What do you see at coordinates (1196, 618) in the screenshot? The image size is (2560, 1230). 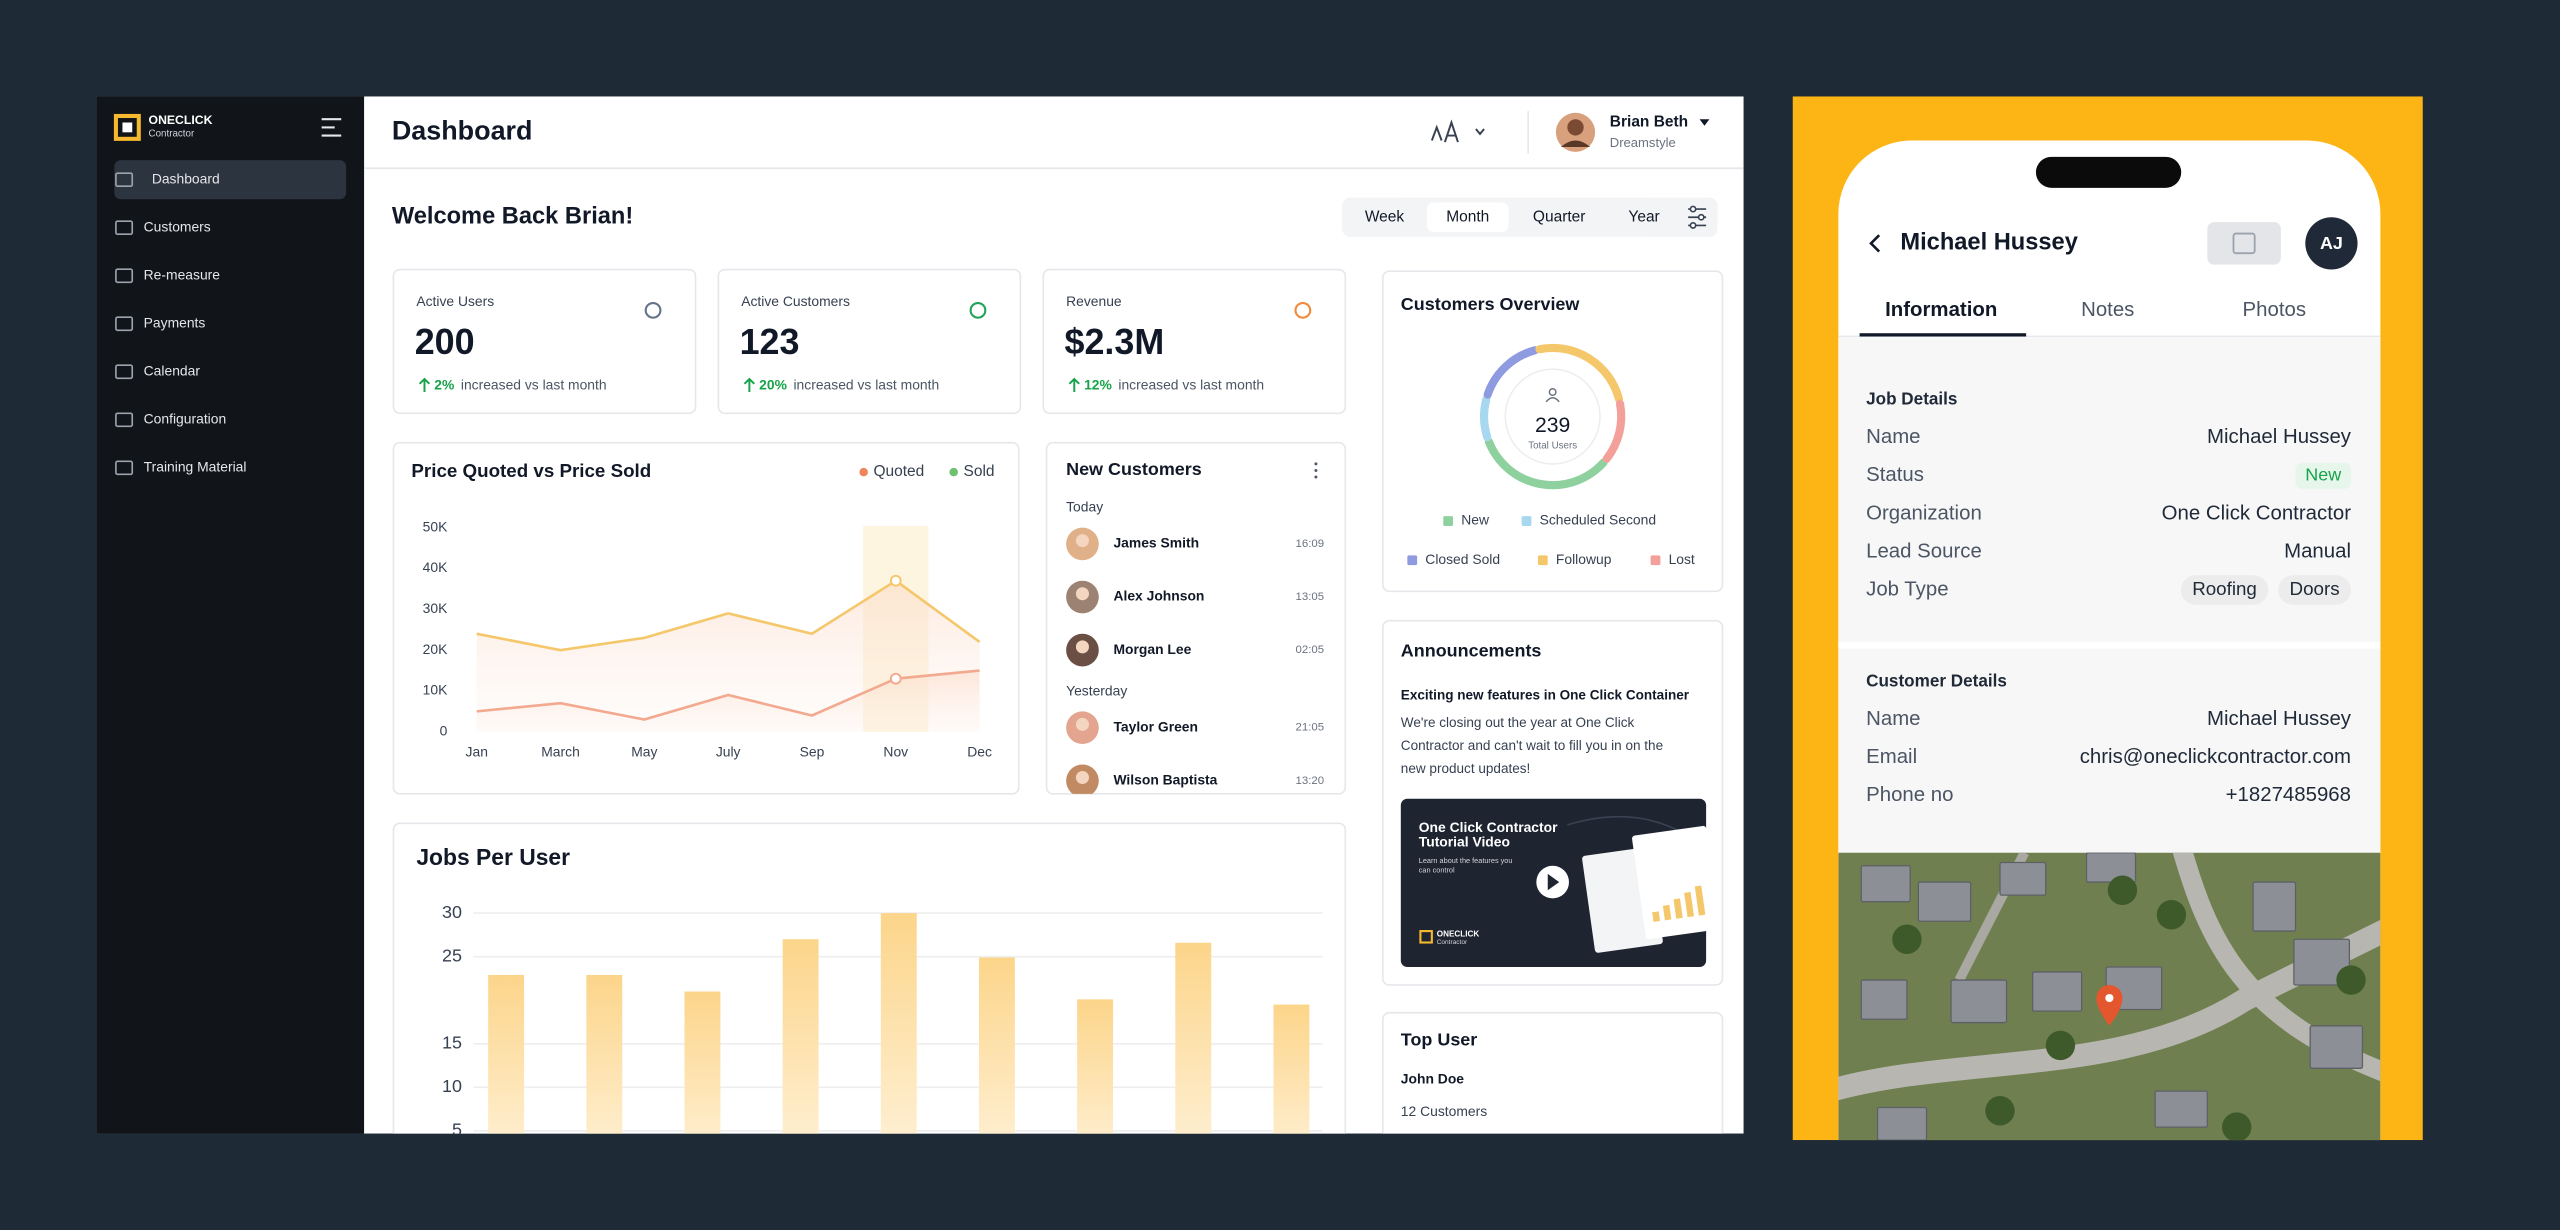 I see `new-customers-card` at bounding box center [1196, 618].